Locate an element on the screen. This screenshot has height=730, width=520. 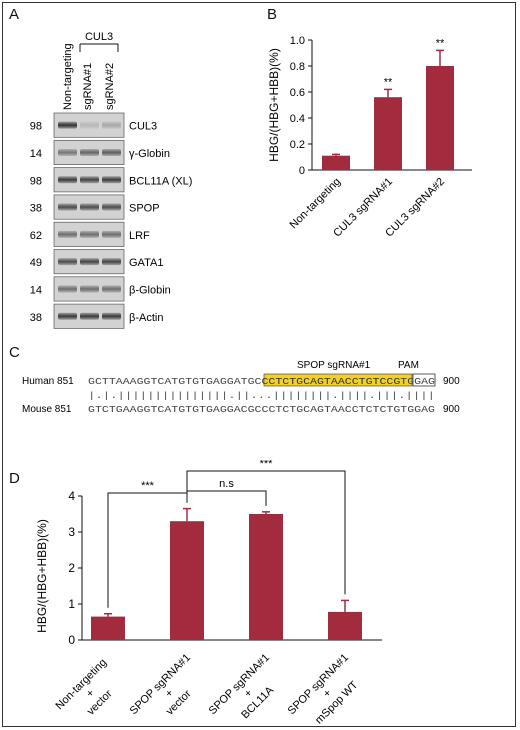
guide-highlight is located at coordinates (338, 380).